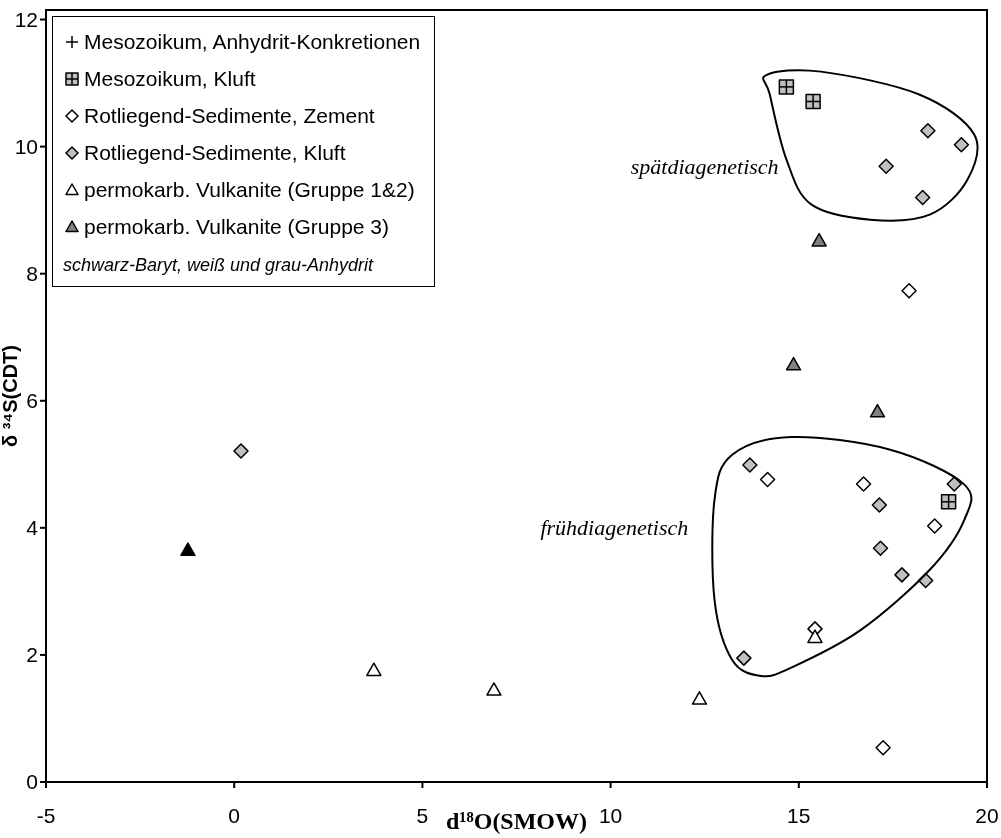  What do you see at coordinates (32, 401) in the screenshot?
I see `y-tick-label: 6` at bounding box center [32, 401].